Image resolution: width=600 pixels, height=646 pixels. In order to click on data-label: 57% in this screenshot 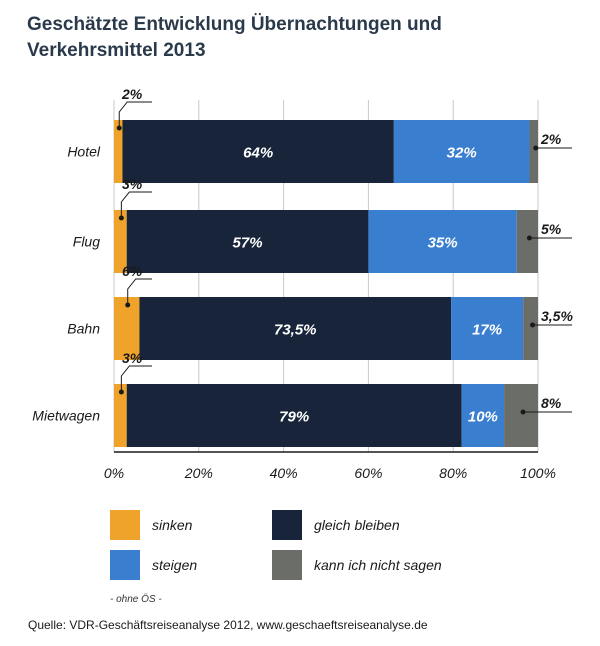, I will do `click(248, 243)`.